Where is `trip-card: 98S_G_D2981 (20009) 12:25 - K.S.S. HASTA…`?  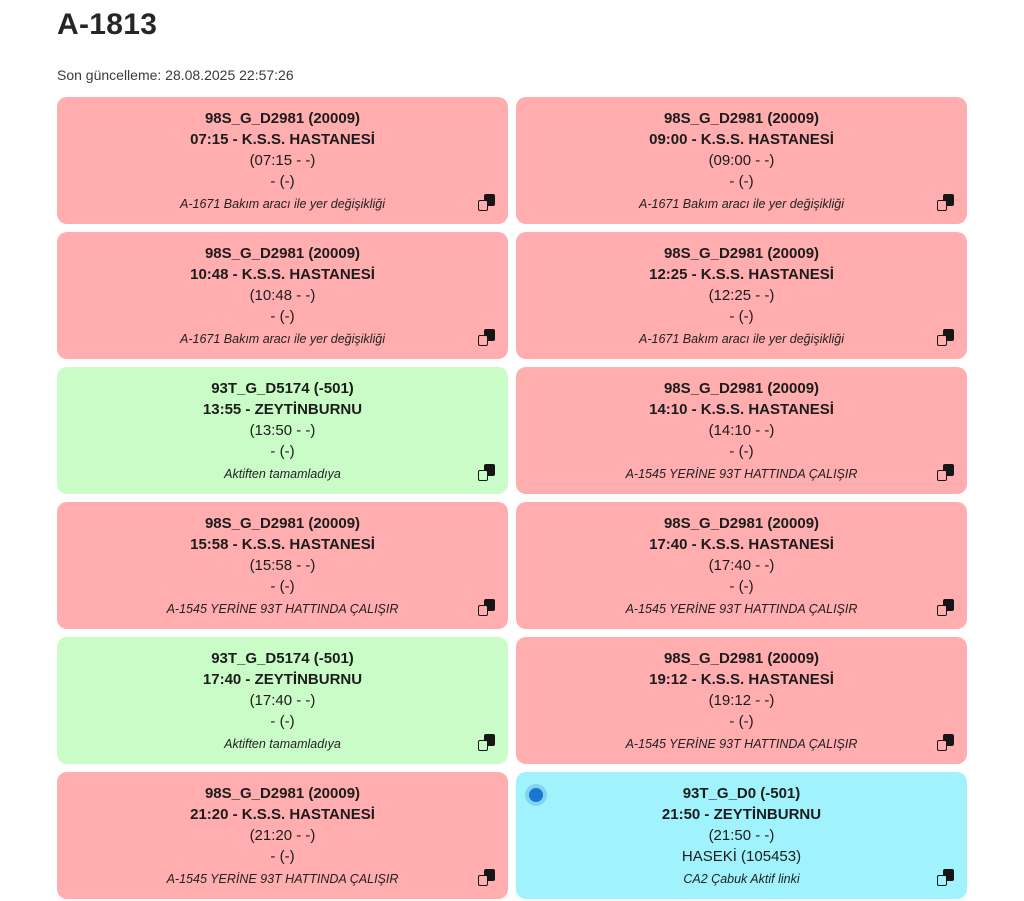
trip-card: 98S_G_D2981 (20009) 12:25 - K.S.S. HASTA… is located at coordinates (741, 295).